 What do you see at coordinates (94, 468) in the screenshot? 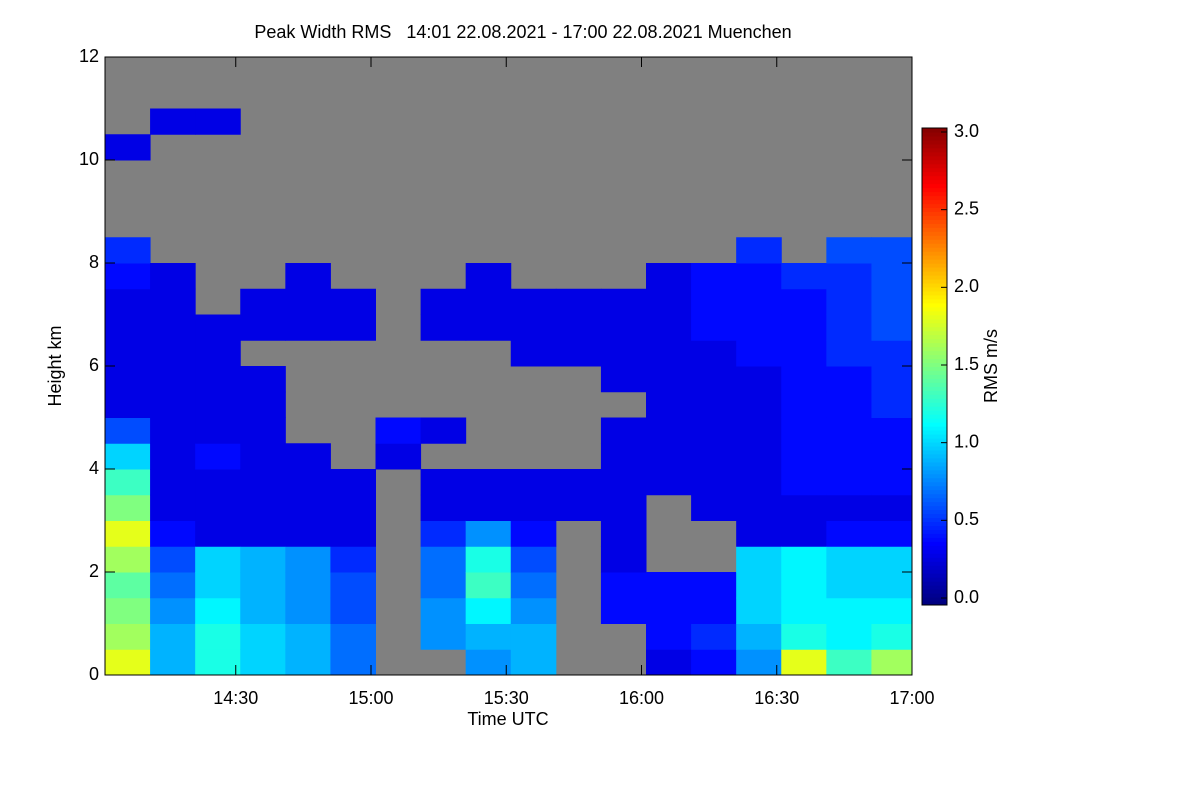
I see `y-tick-label: 4` at bounding box center [94, 468].